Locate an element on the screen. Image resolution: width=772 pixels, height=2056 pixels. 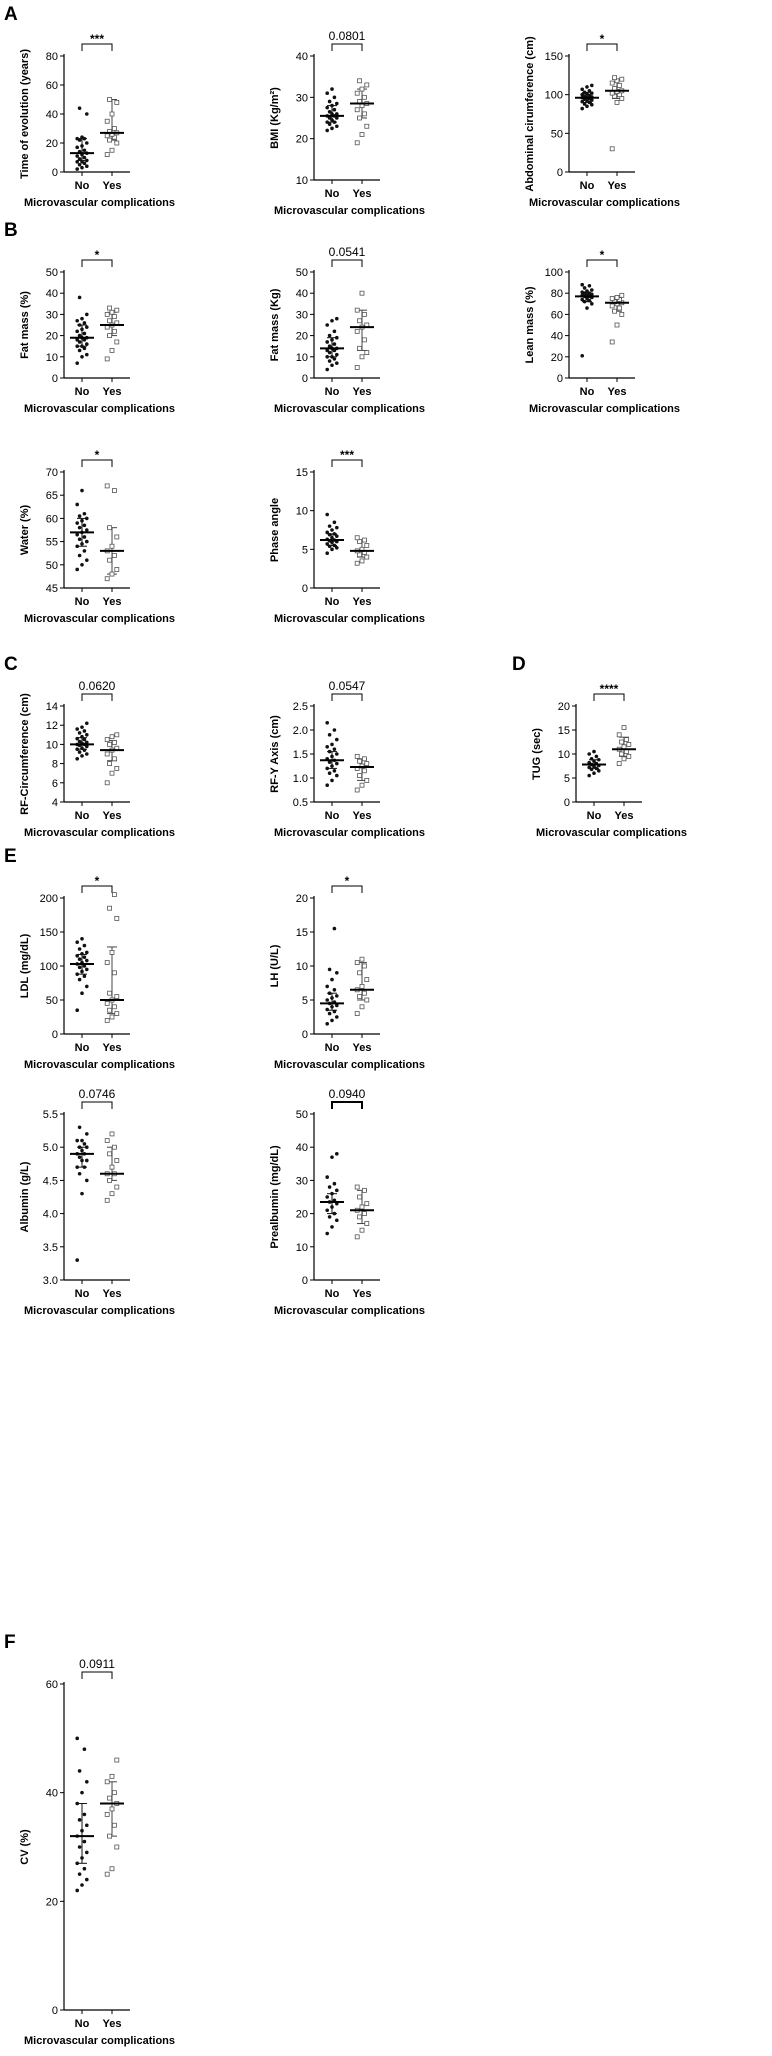
tug-category-label-no: No is located at coordinates (594, 816).